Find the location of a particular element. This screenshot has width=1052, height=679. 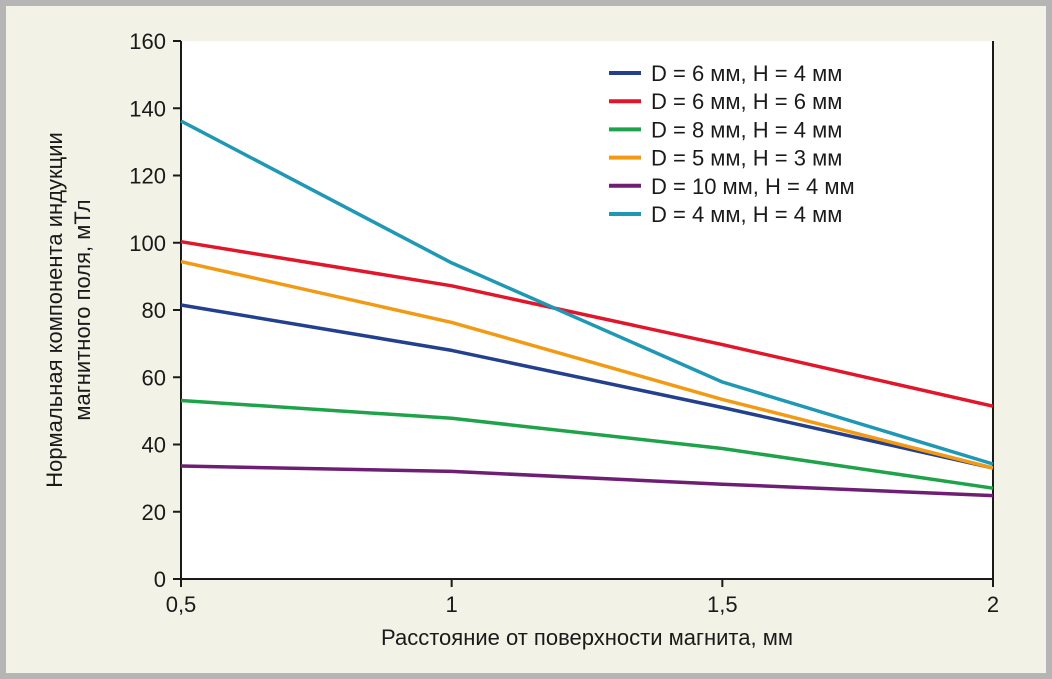

y-tick-label: 140 is located at coordinates (147, 108).